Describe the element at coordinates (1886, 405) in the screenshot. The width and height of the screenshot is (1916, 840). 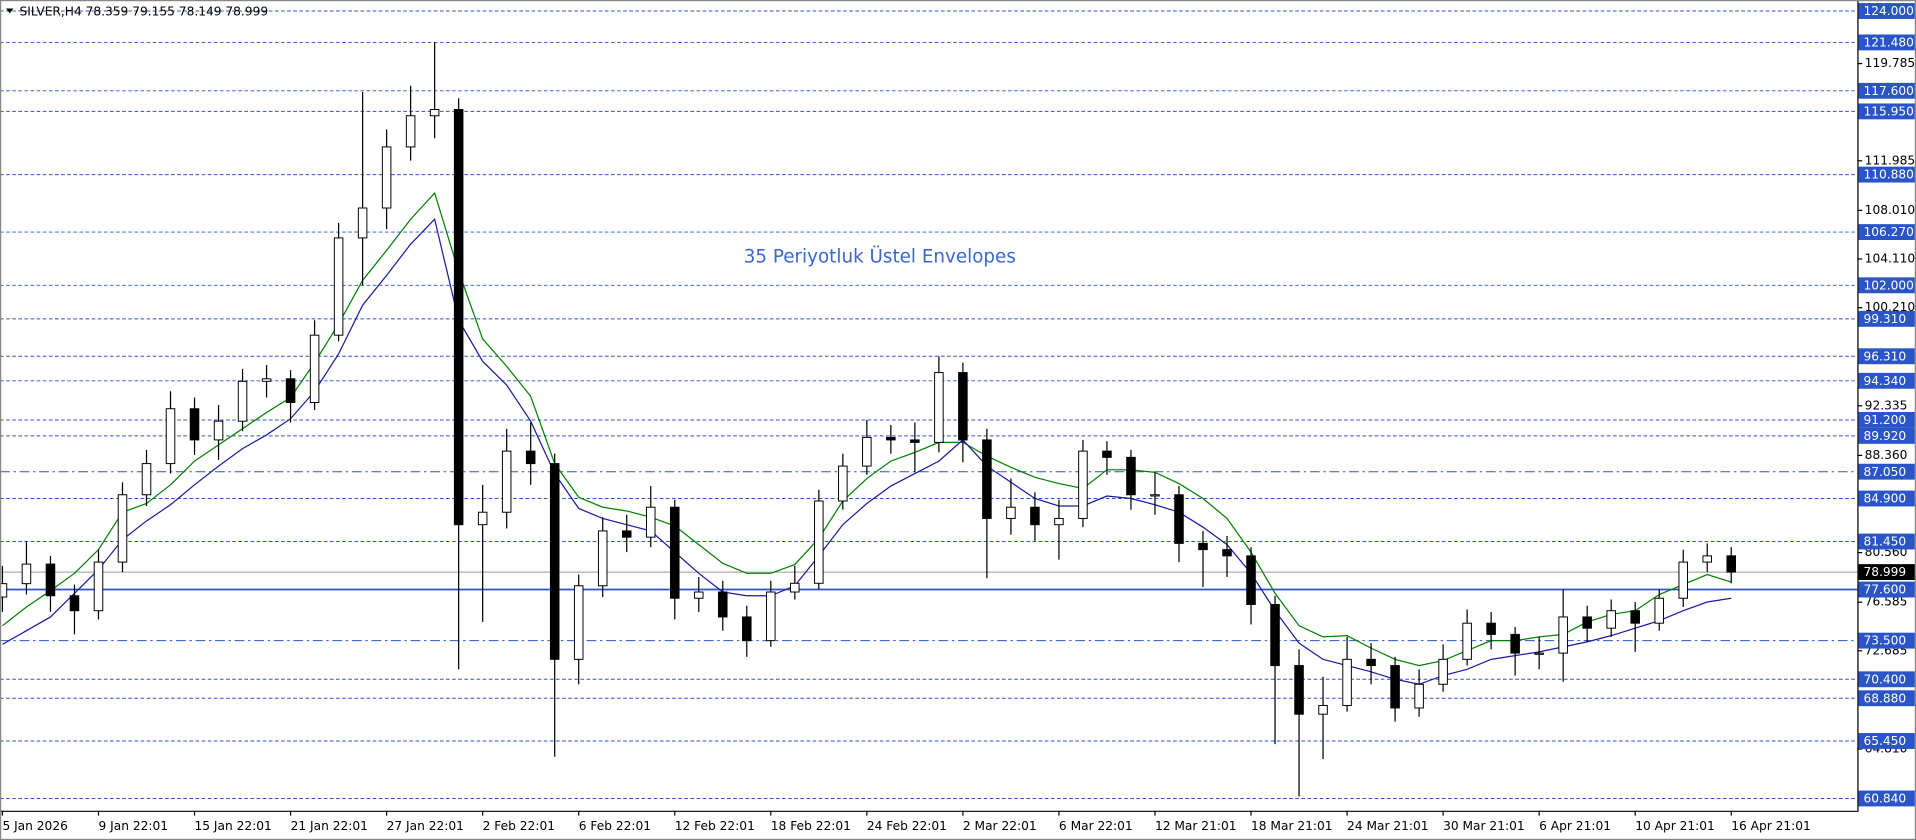
I see `y-tick-label: 92.335` at that location.